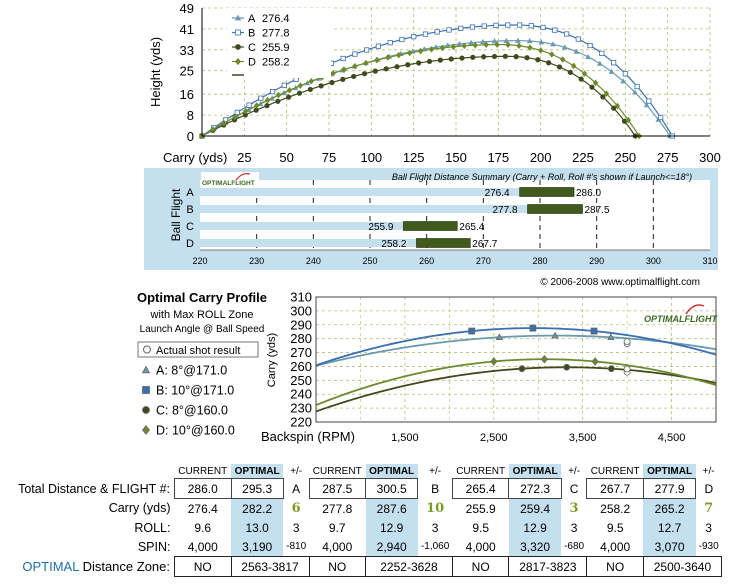 This screenshot has height=584, width=734. I want to click on trajectory-x-label: Carry (yds), so click(195, 157).